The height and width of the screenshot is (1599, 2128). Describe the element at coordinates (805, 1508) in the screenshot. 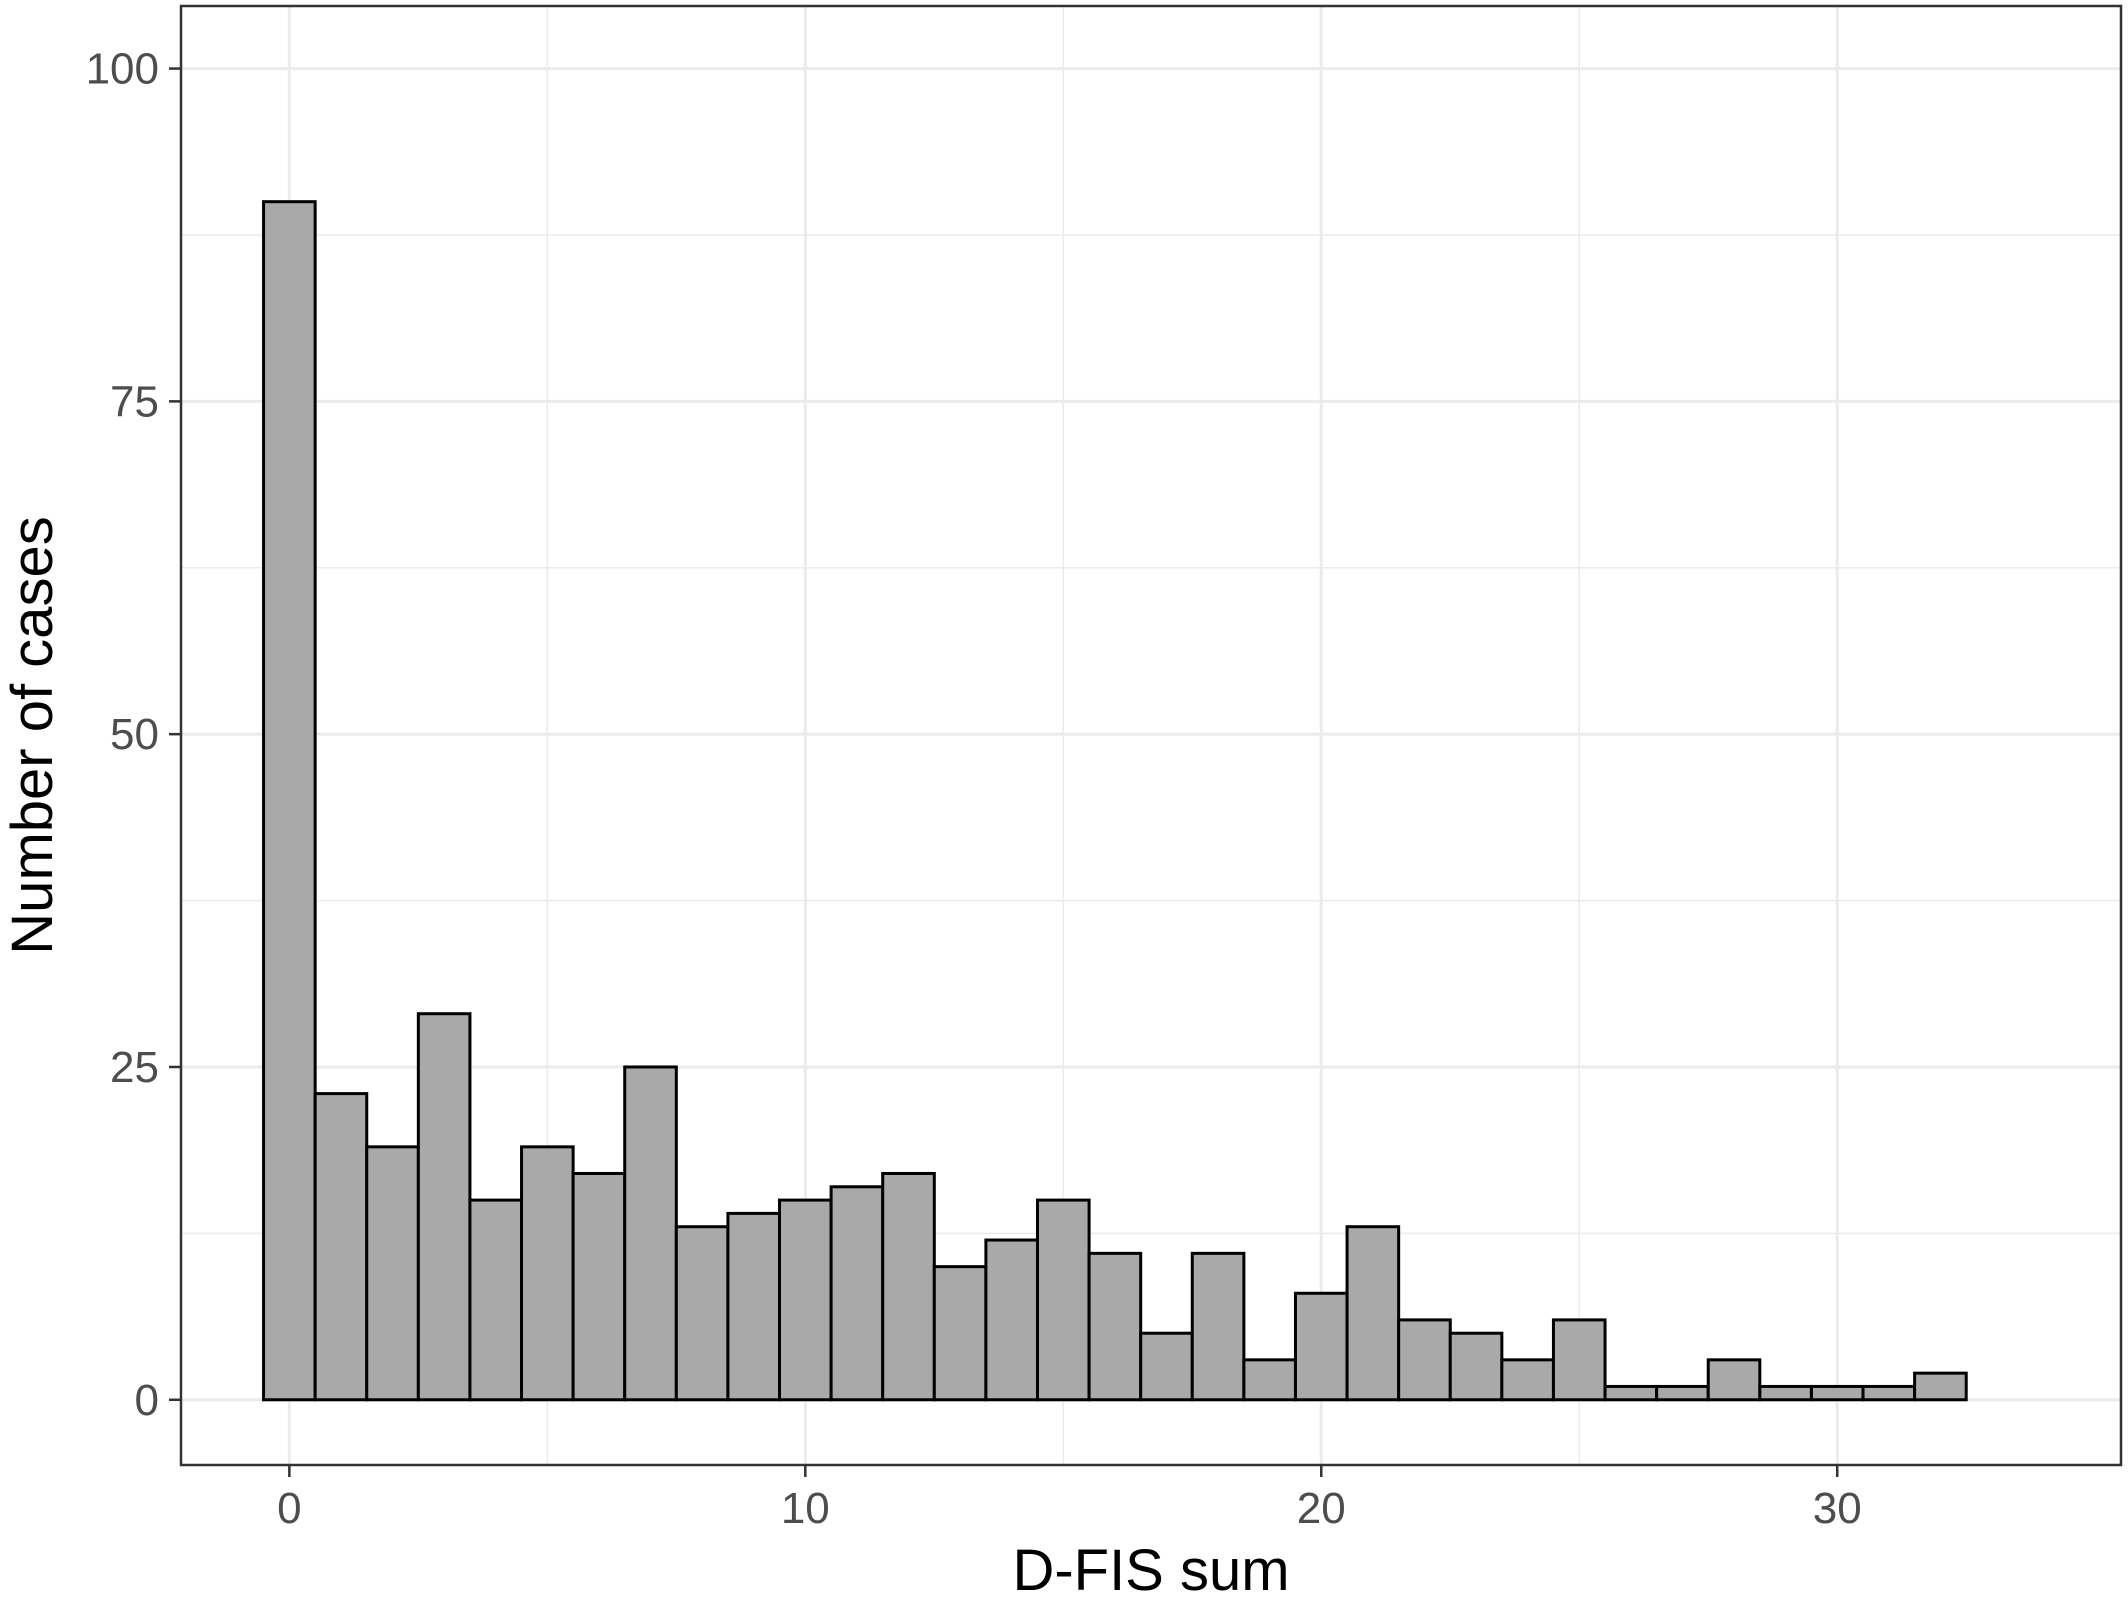

I see `x-tick-label: 10` at that location.